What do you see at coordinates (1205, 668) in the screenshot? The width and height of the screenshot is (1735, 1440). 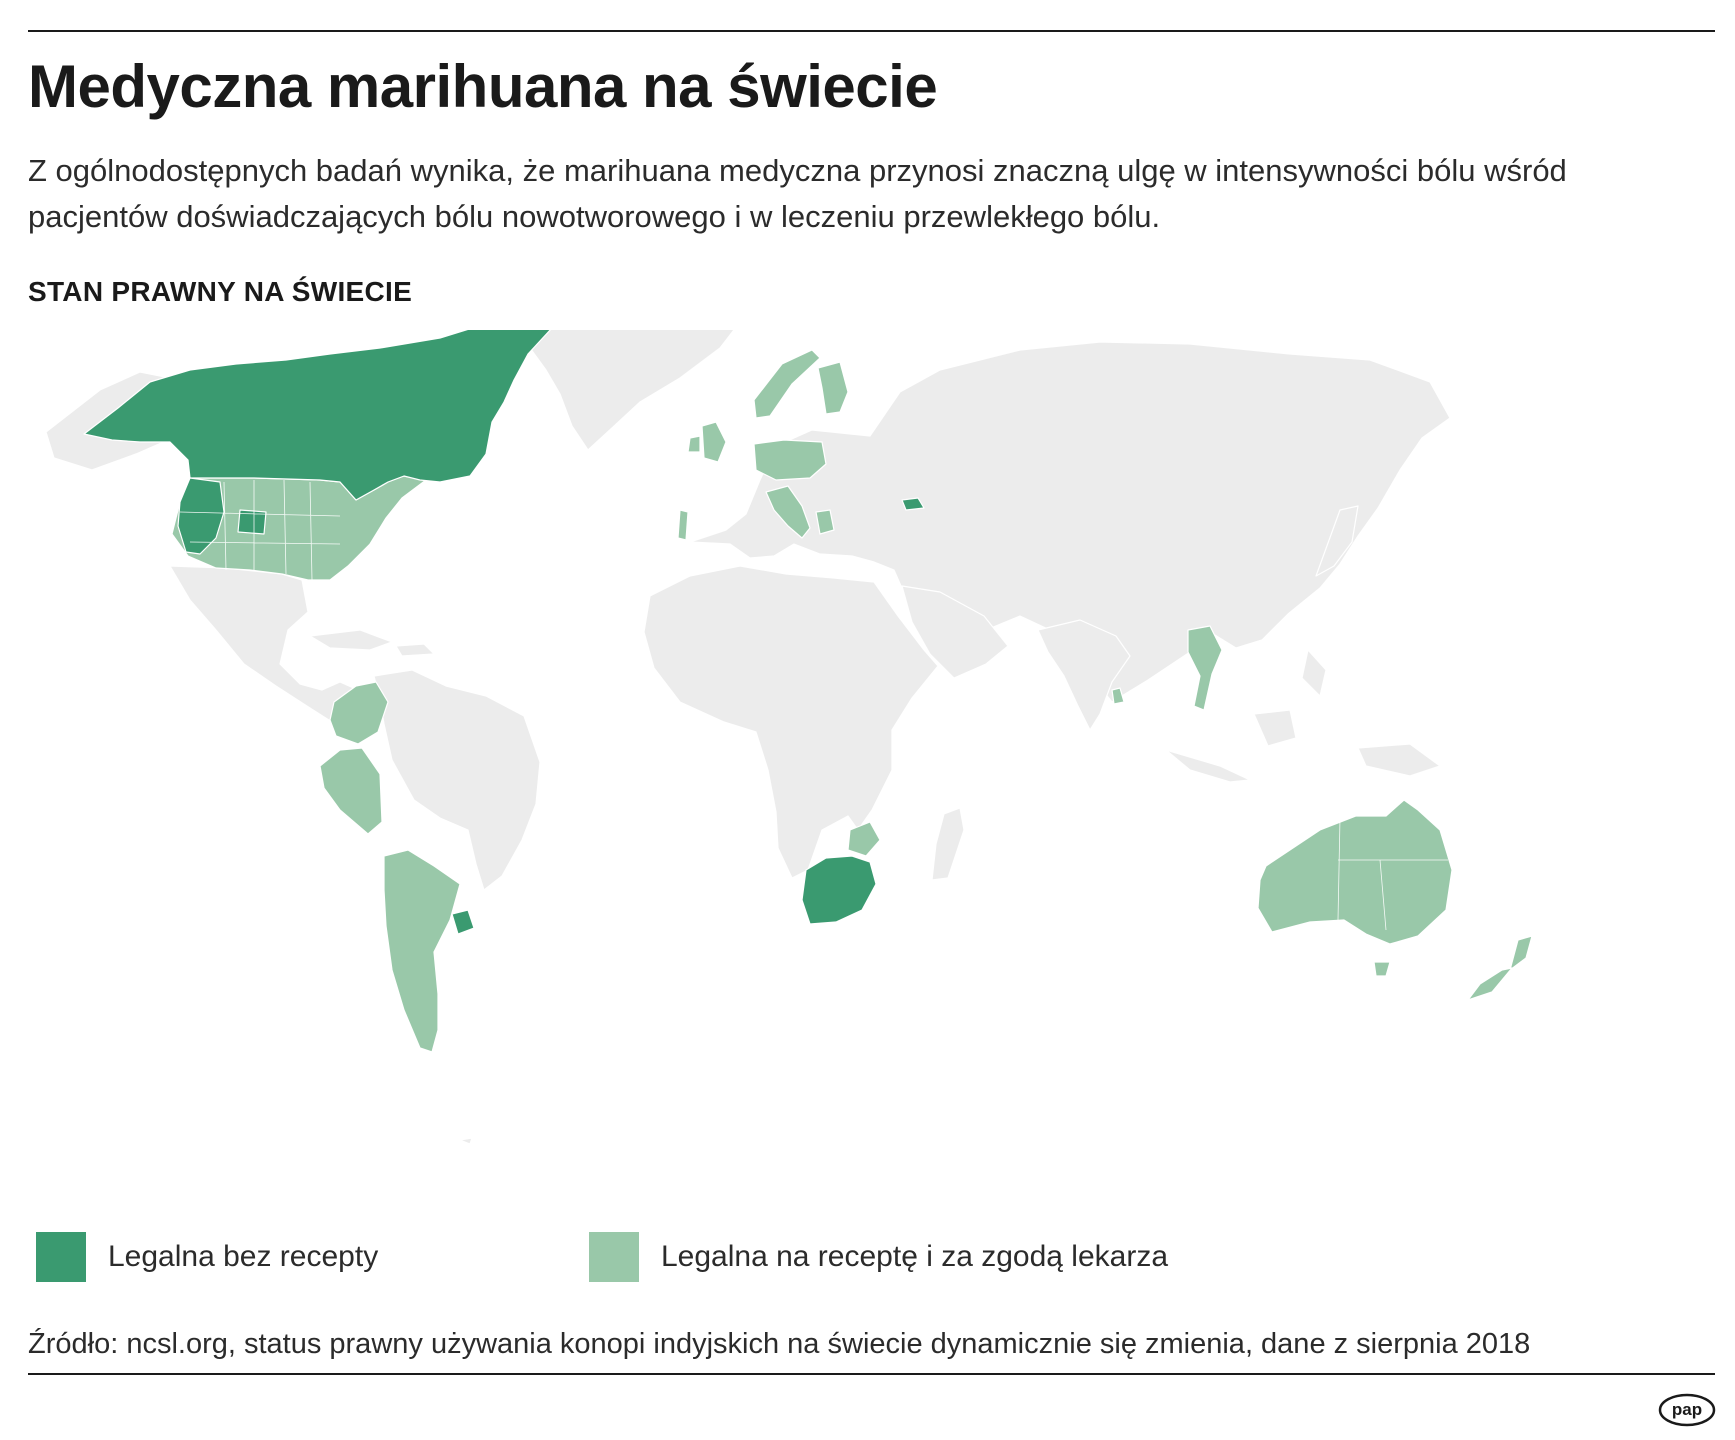 I see `region-thailand` at bounding box center [1205, 668].